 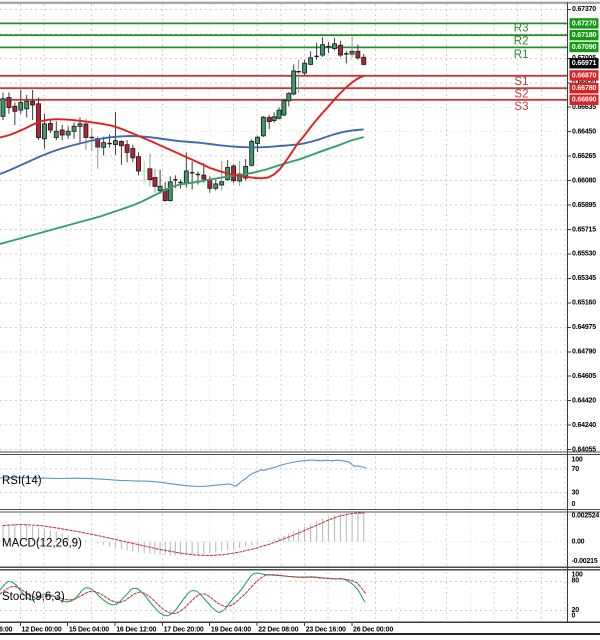 What do you see at coordinates (584, 400) in the screenshot?
I see `svg-text: 0.64420` at bounding box center [584, 400].